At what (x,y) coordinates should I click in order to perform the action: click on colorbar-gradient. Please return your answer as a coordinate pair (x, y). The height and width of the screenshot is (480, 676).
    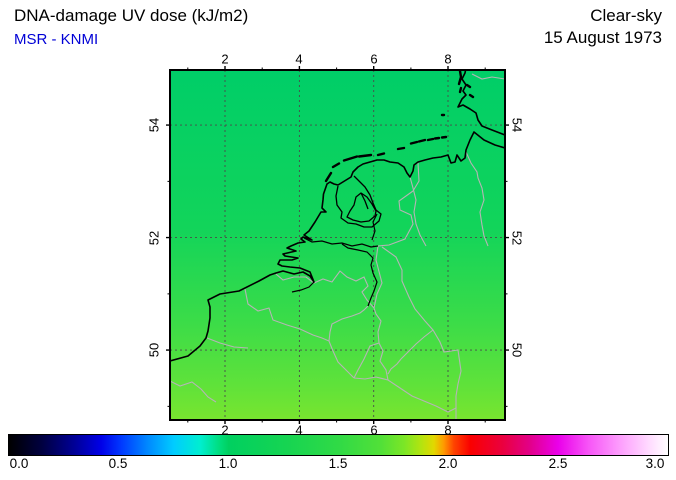
    Looking at the image, I should click on (338, 445).